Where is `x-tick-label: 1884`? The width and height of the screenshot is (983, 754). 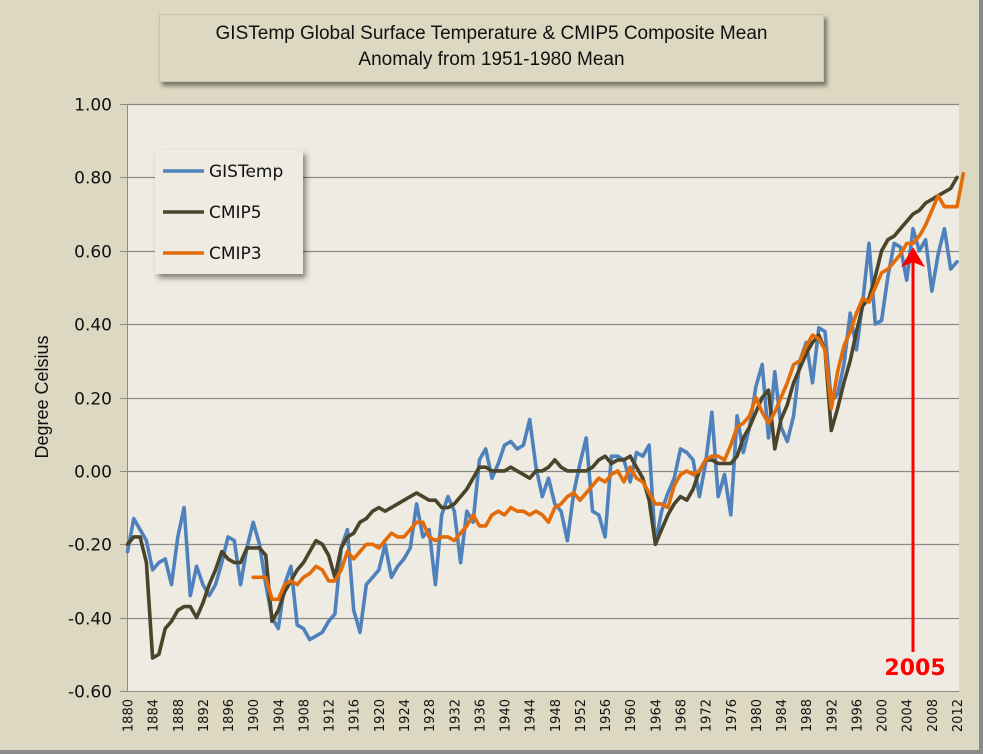
x-tick-label: 1884 is located at coordinates (154, 715).